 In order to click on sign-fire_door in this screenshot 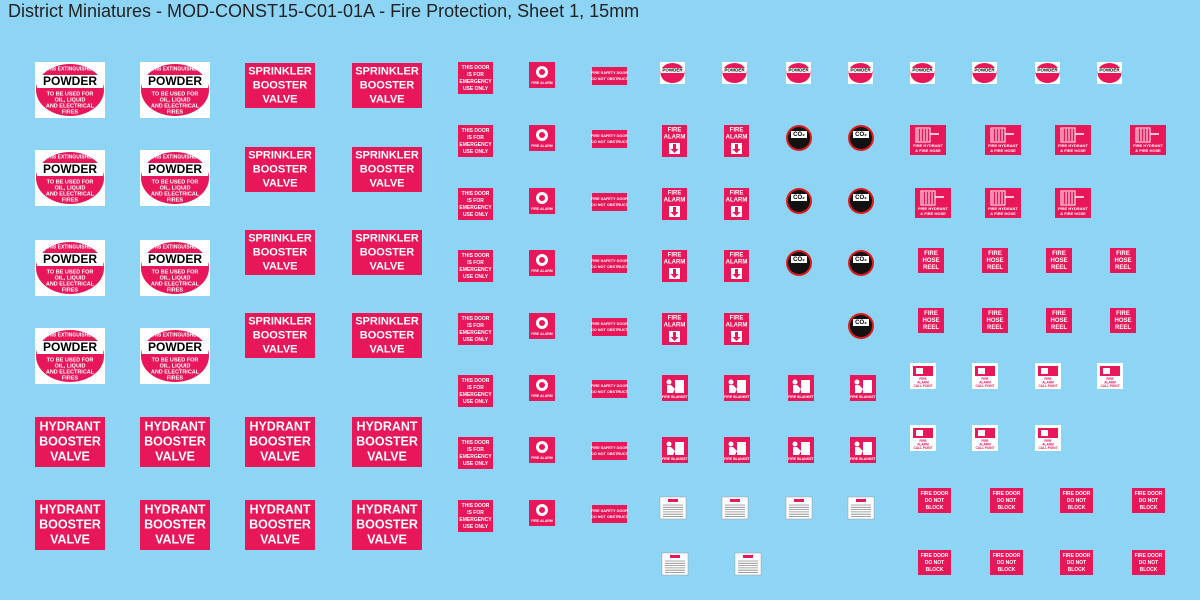, I will do `click(1006, 500)`.